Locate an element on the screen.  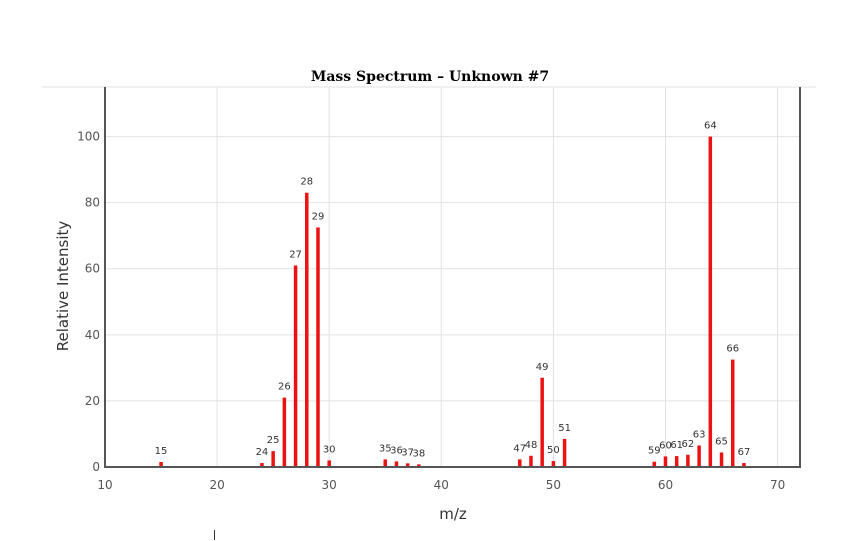
peak-label-65: 65 is located at coordinates (721, 441).